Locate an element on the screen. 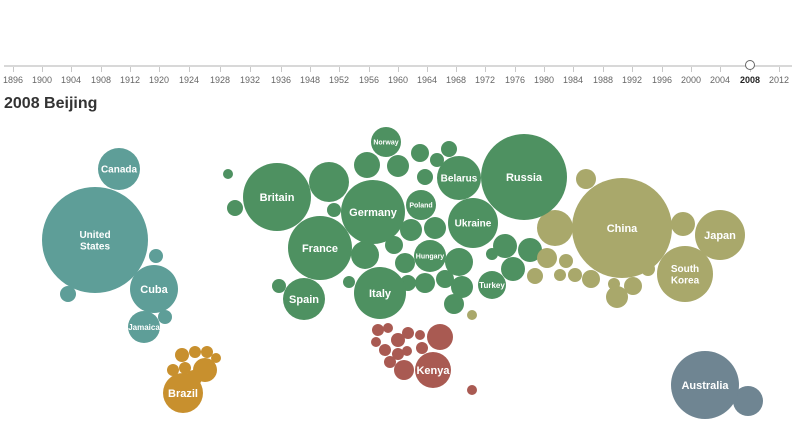 This screenshot has width=800, height=424. timeline-year-1996: 1996 is located at coordinates (662, 80).